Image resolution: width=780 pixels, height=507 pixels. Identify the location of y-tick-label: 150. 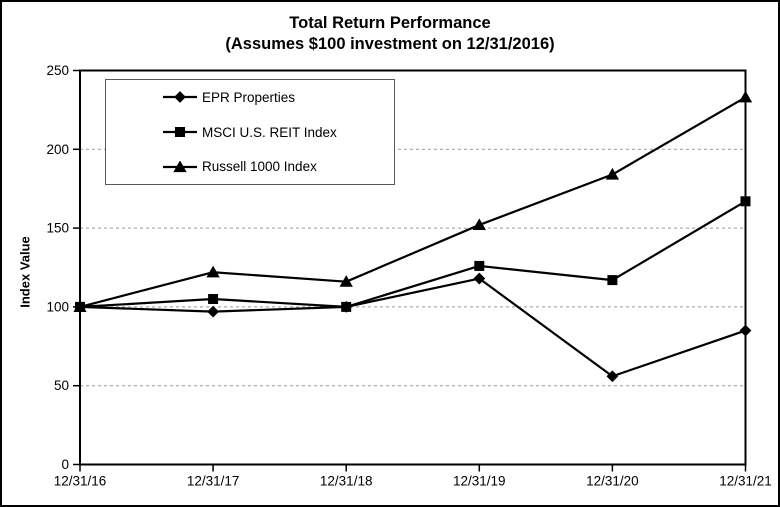
(57, 228).